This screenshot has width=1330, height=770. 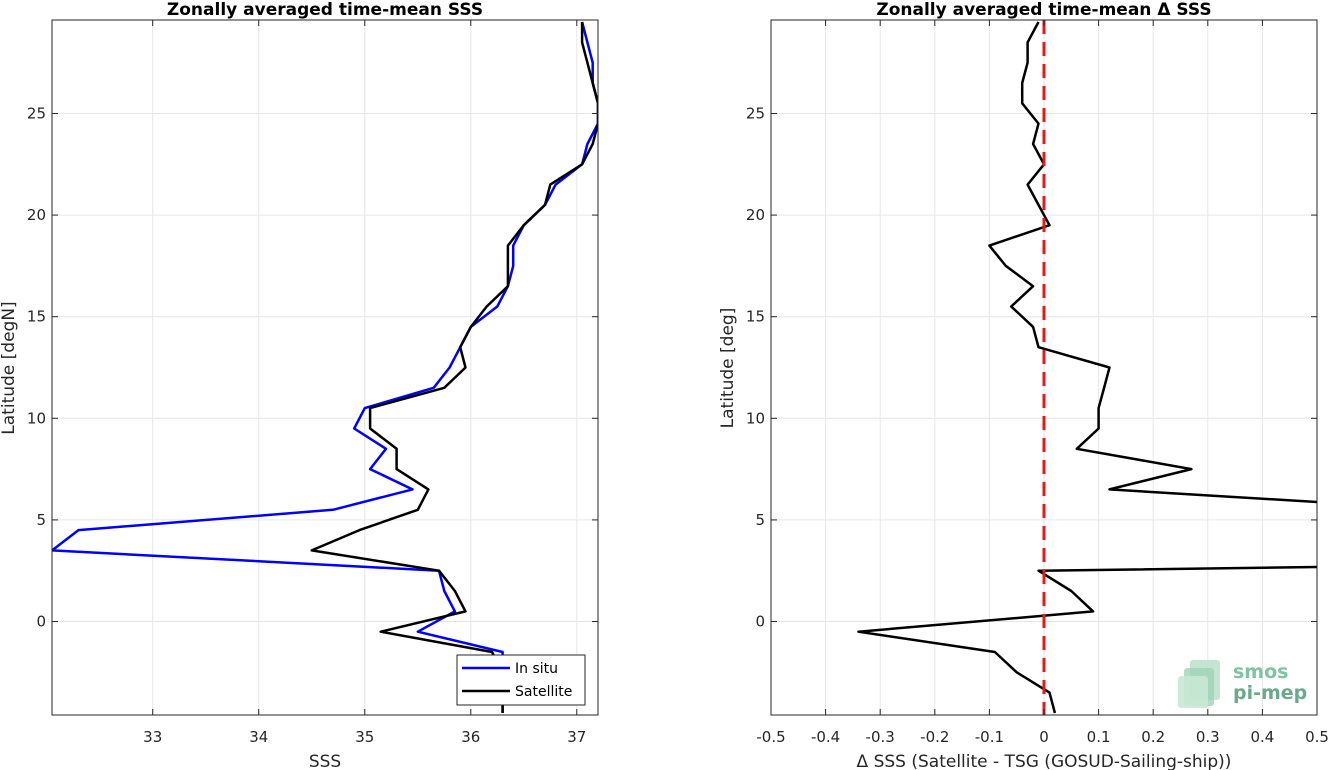 What do you see at coordinates (1153, 737) in the screenshot?
I see `right-x-tick-label: 0.2` at bounding box center [1153, 737].